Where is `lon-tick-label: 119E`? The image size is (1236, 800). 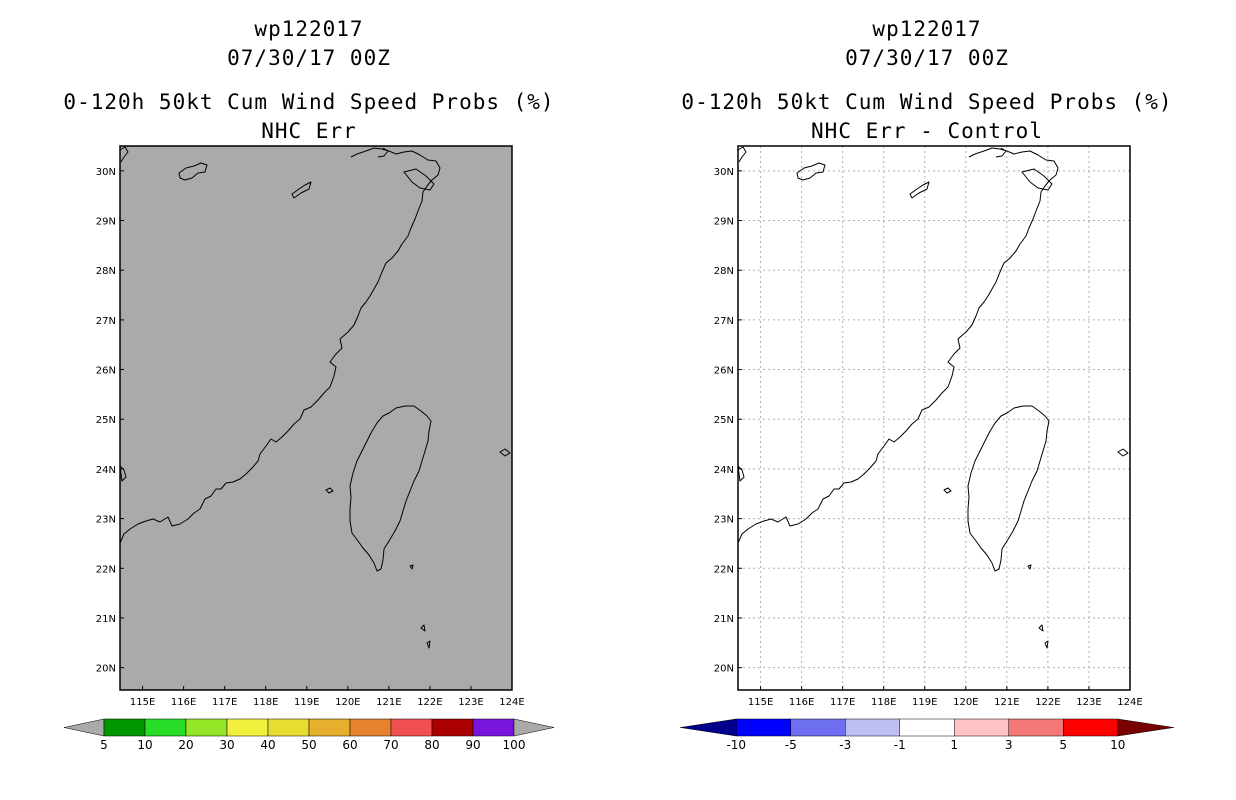 lon-tick-label: 119E is located at coordinates (924, 702).